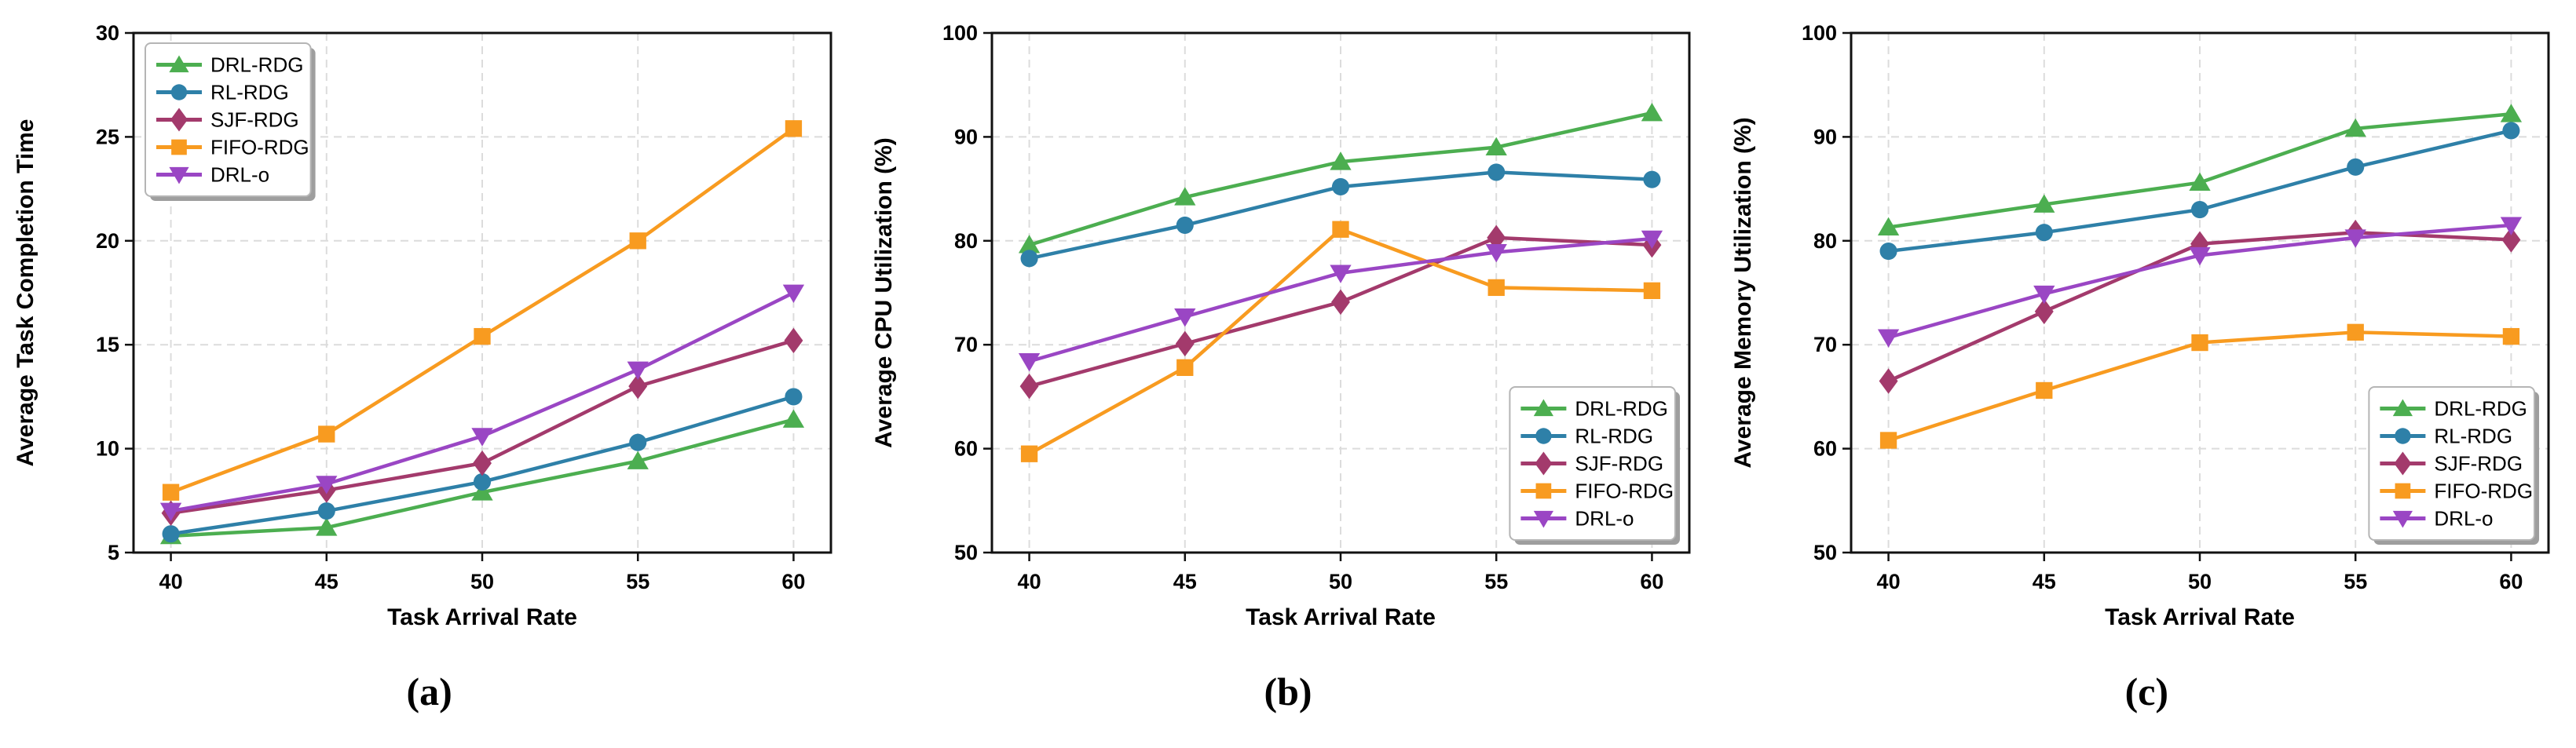 The height and width of the screenshot is (748, 2576). I want to click on legend-label: DRL-o, so click(1605, 519).